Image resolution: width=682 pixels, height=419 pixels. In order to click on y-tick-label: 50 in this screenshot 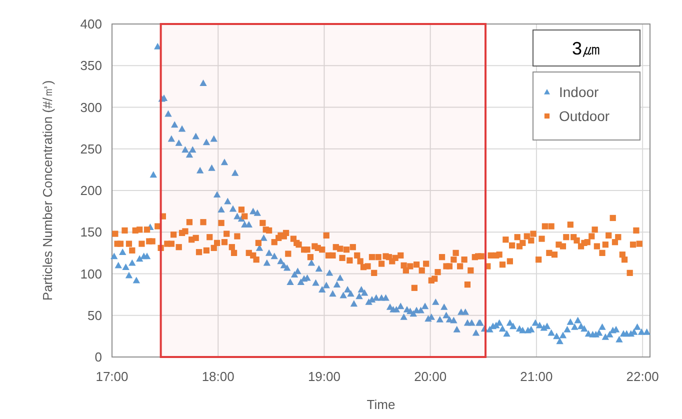, I will do `click(95, 315)`.